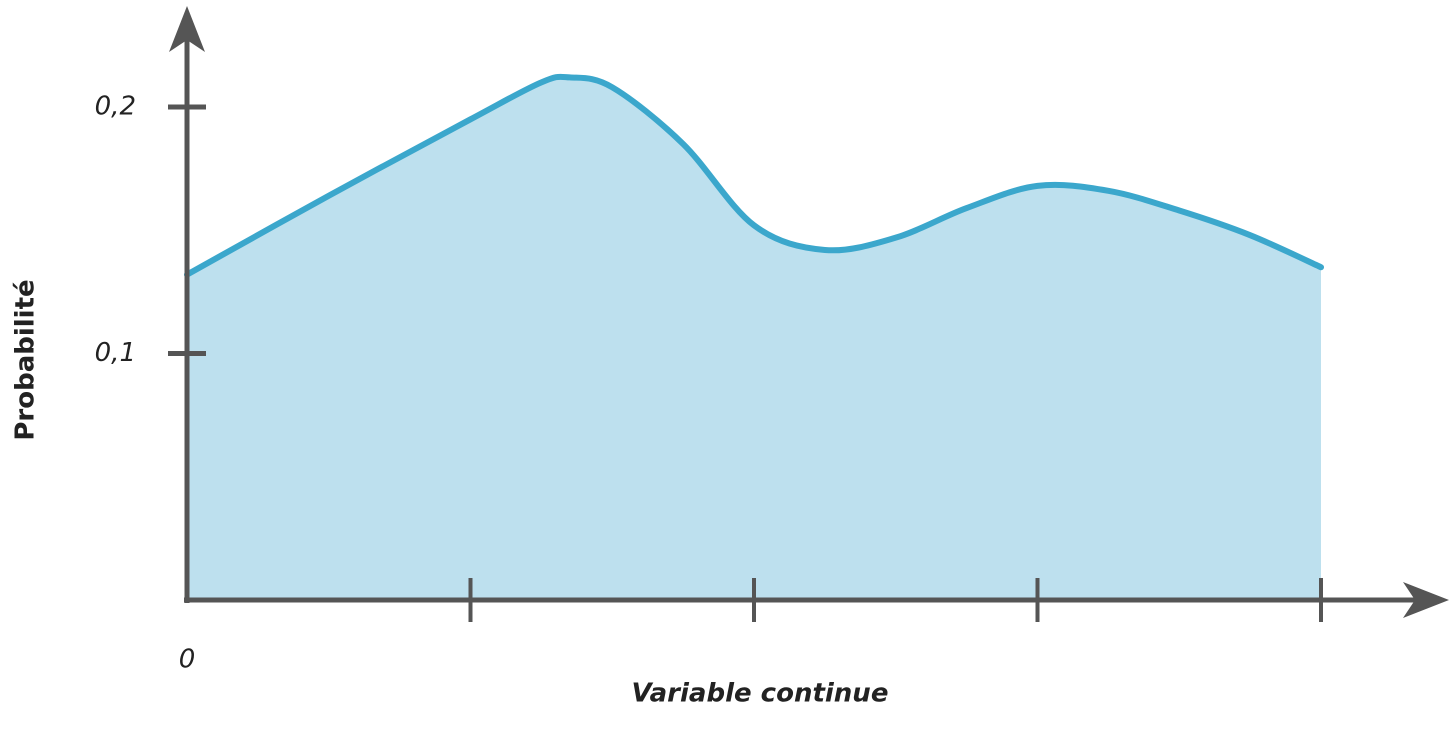 The width and height of the screenshot is (1453, 736). Describe the element at coordinates (187, 29) in the screenshot. I see `y-axis-arrow` at that location.